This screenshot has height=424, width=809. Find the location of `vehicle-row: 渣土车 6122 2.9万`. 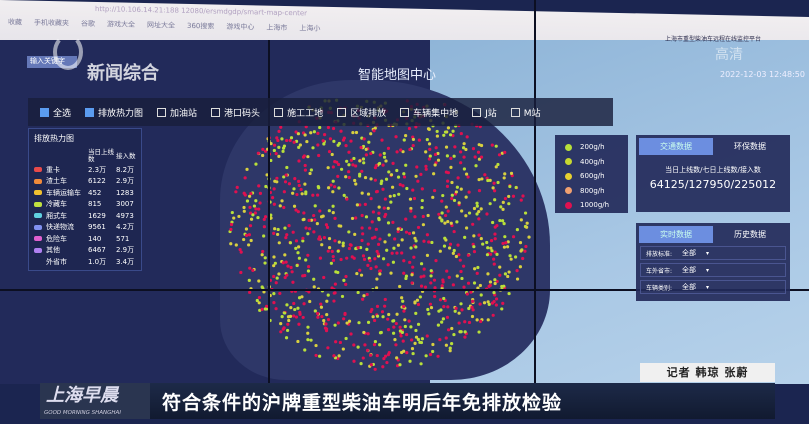

vehicle-row: 渣土车 6122 2.9万 is located at coordinates (85, 182).